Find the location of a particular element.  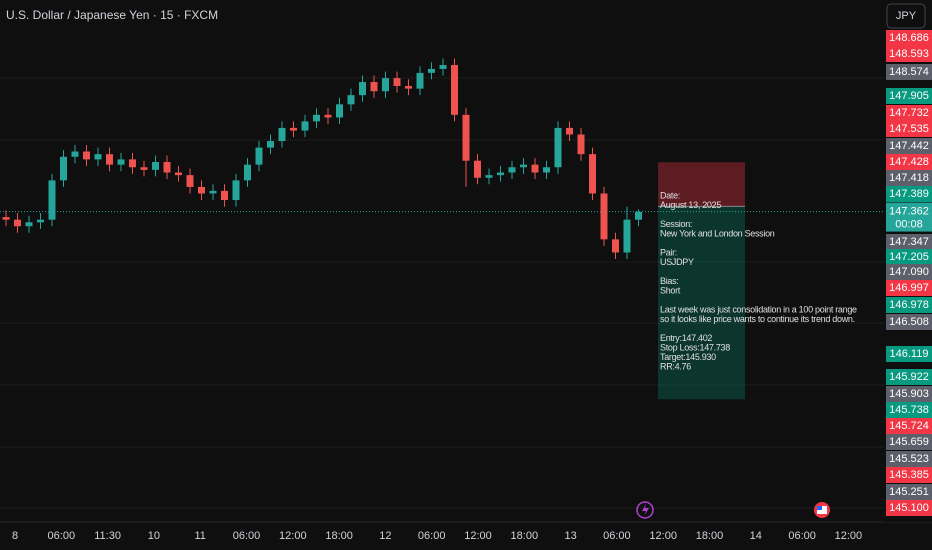

price-tag-label: 146.997 is located at coordinates (909, 288).